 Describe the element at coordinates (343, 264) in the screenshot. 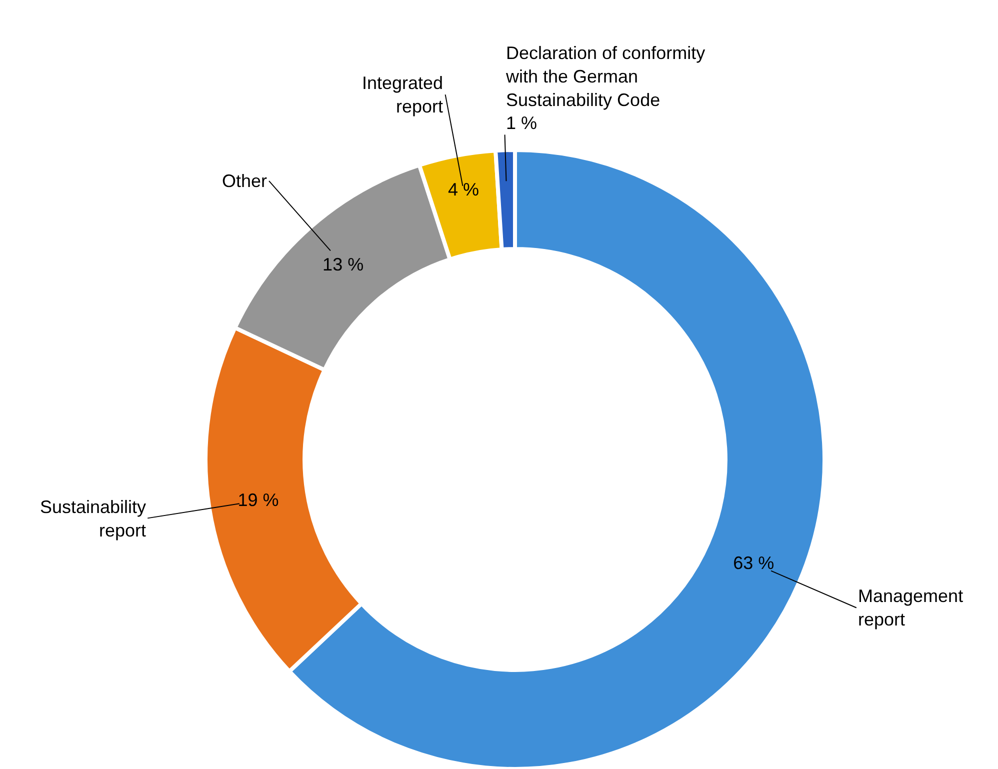

I see `data-label: 13 %` at that location.